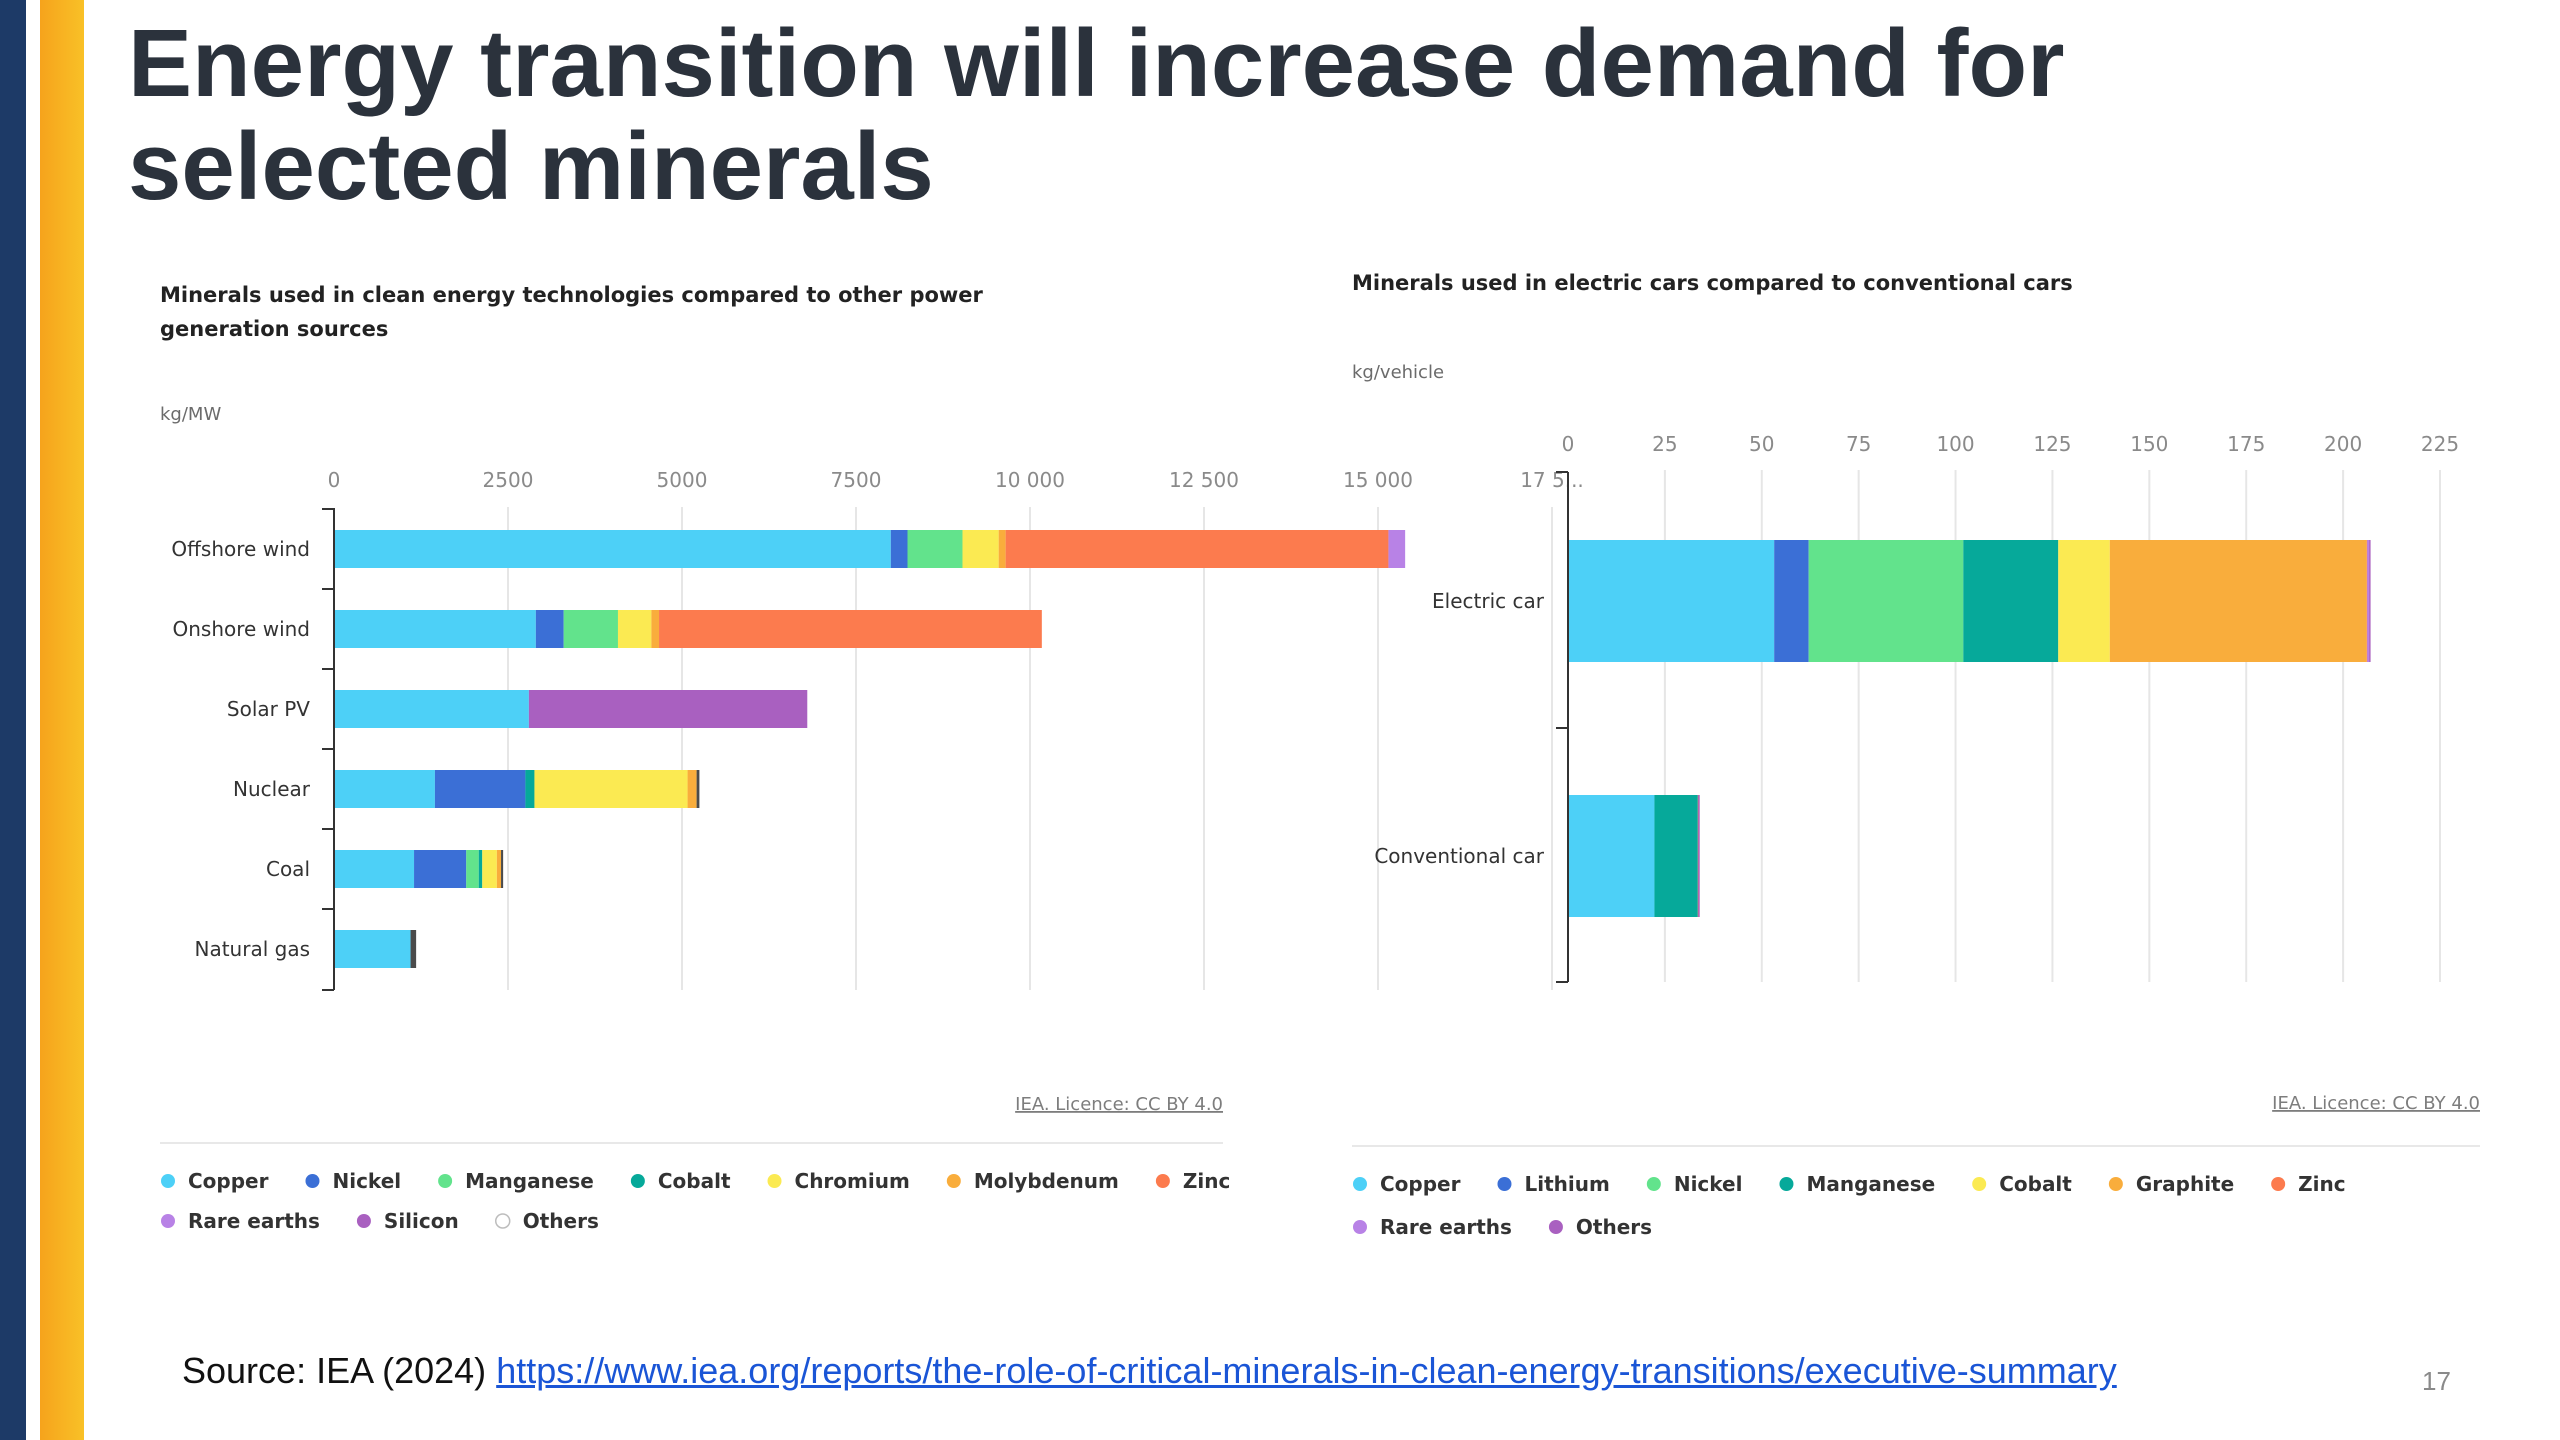 The image size is (2560, 1440). Describe the element at coordinates (268, 709) in the screenshot. I see `category-label: Solar PV` at that location.